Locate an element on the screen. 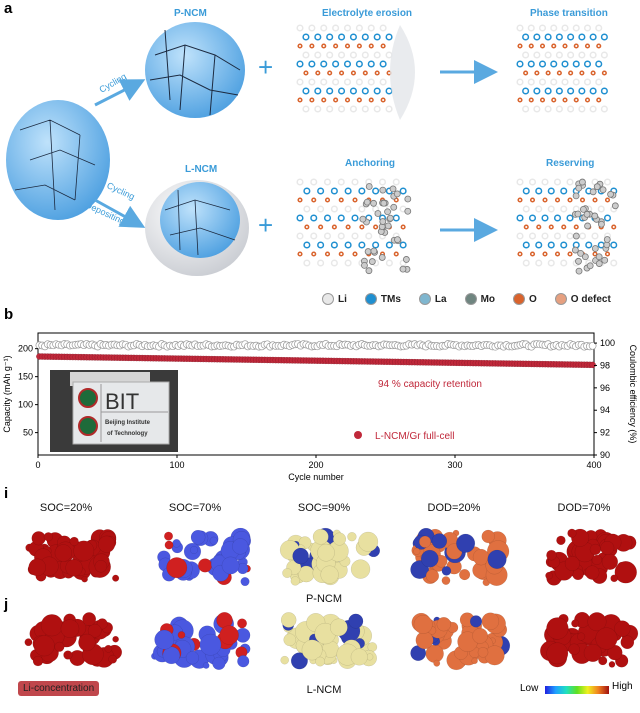 The image size is (640, 713). panel-i-label: i is located at coordinates (6, 493).